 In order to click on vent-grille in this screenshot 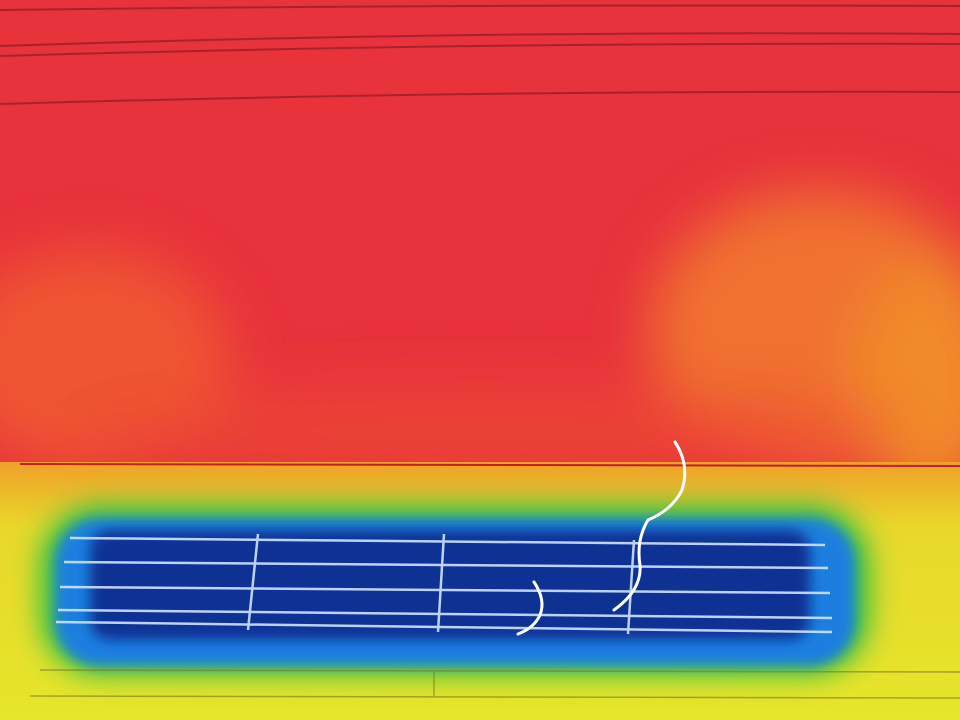, I will do `click(444, 584)`.